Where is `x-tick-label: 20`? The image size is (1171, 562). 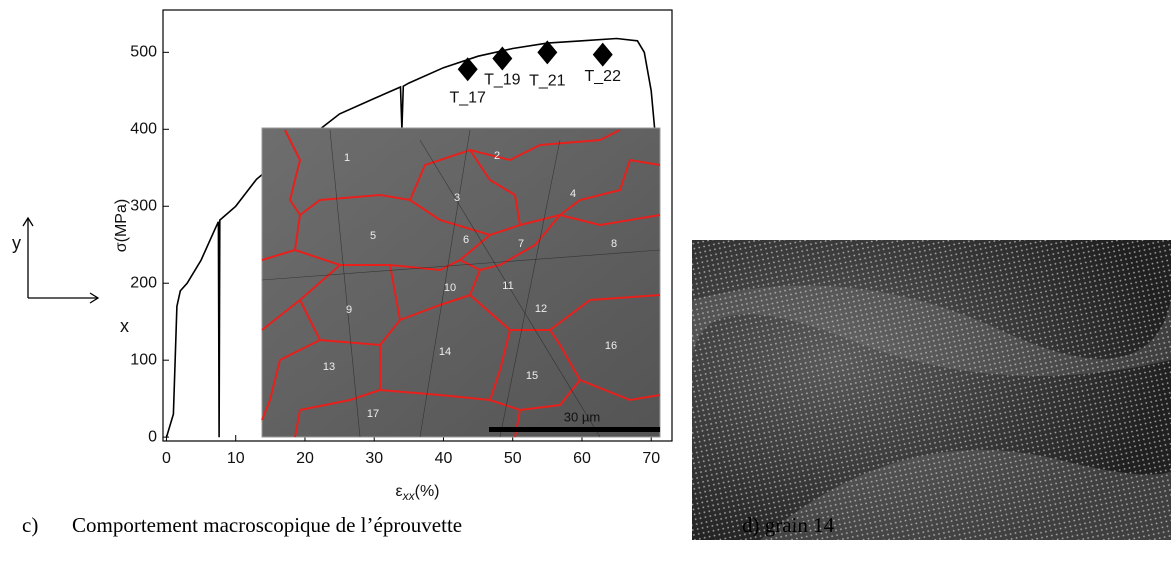 x-tick-label: 20 is located at coordinates (305, 458).